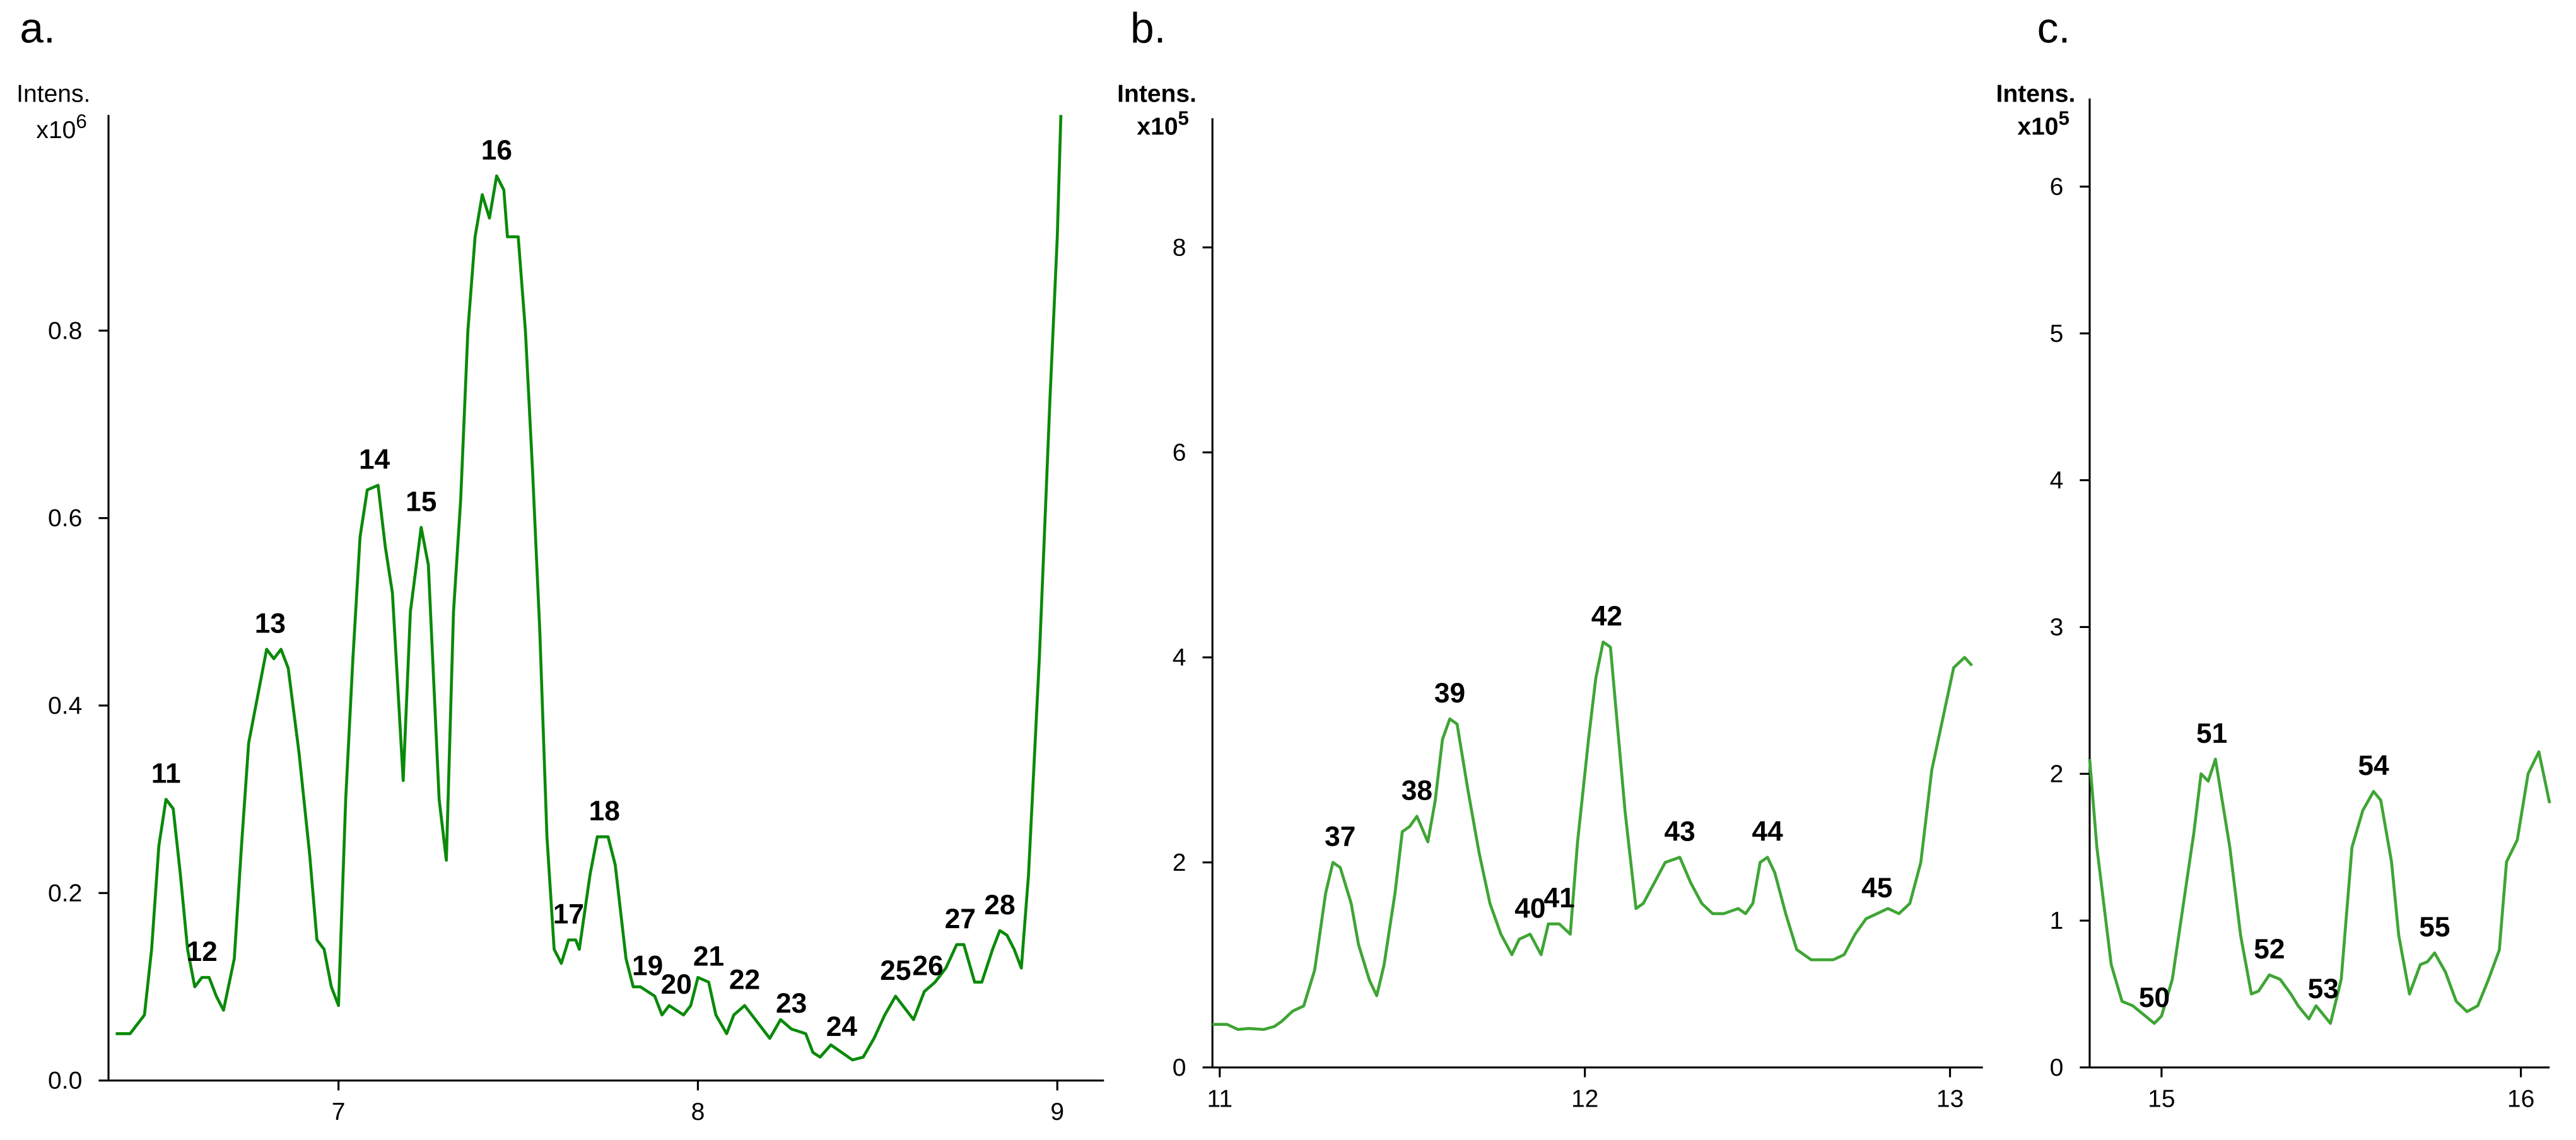  What do you see at coordinates (81, 121) in the screenshot?
I see `y-multiplier-exponent: 6` at bounding box center [81, 121].